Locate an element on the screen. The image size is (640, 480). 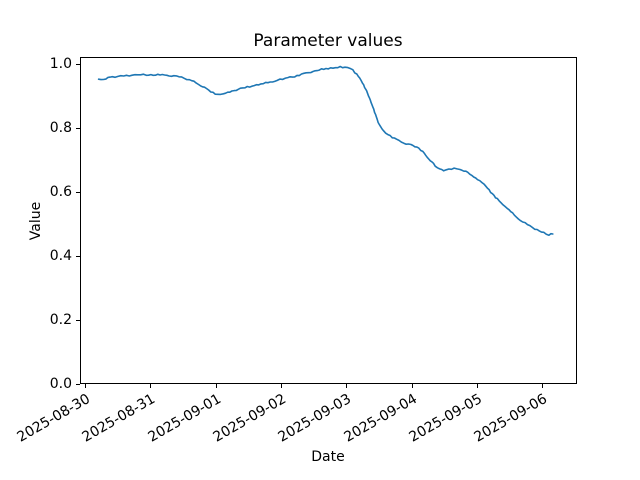
y-tick-label: 0.8 is located at coordinates (60, 128).